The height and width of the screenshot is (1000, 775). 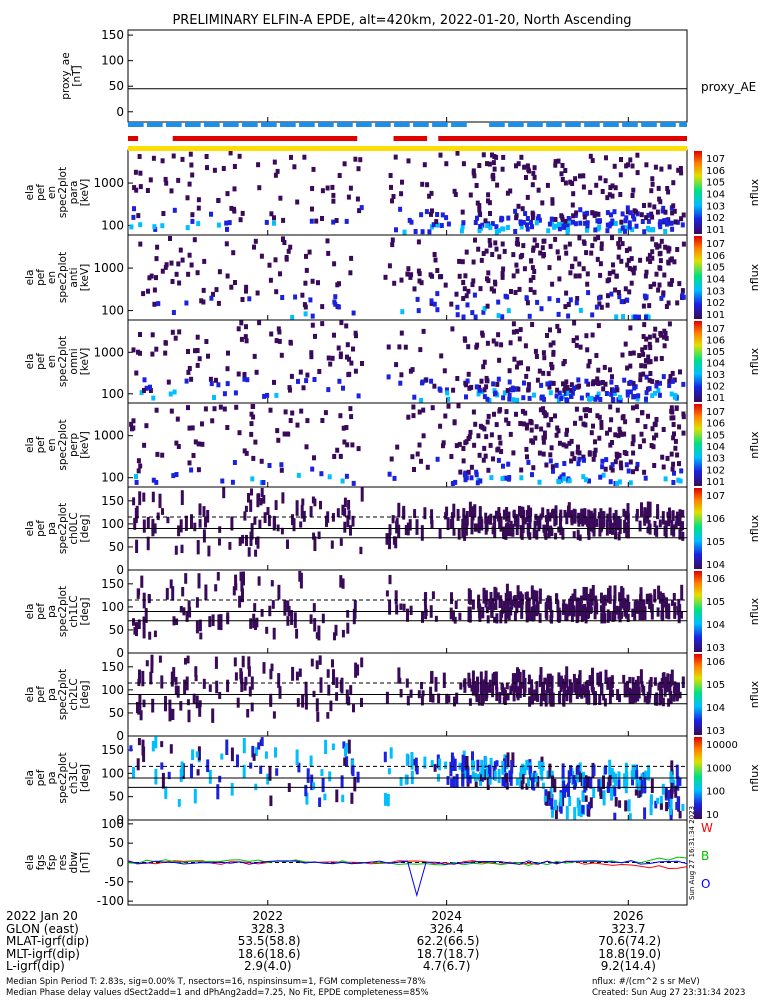 I want to click on axis-table-cell-1-0: 328.3, so click(x=267, y=928).